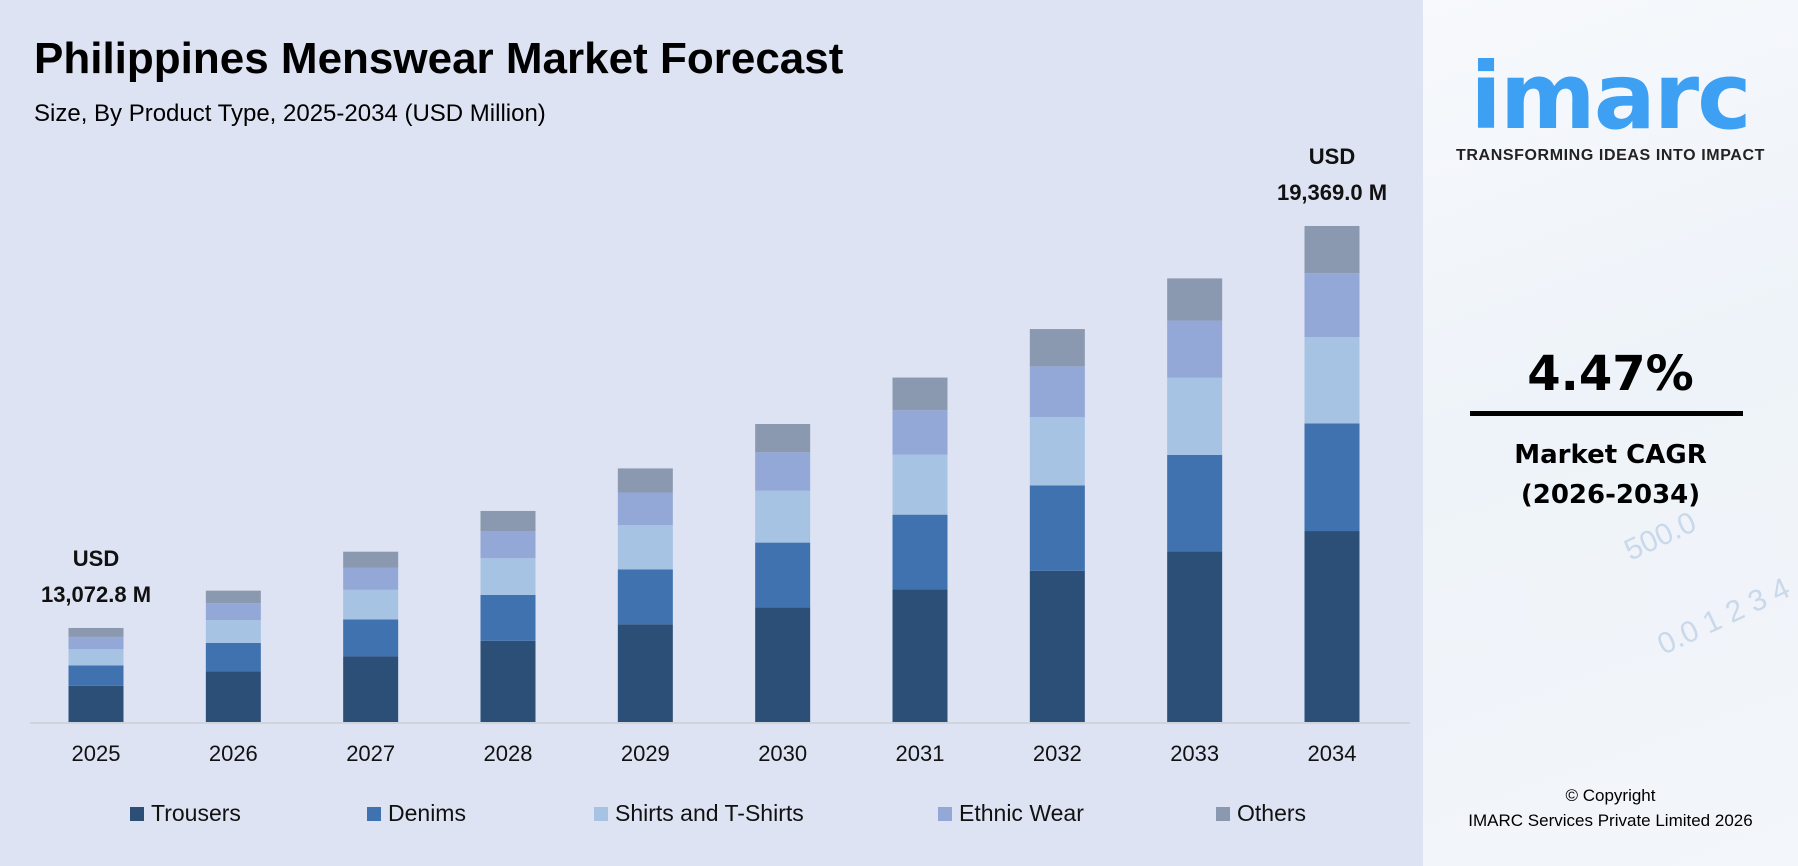 Image resolution: width=1798 pixels, height=866 pixels. What do you see at coordinates (920, 655) in the screenshot?
I see `bar-segment-trousers-2031` at bounding box center [920, 655].